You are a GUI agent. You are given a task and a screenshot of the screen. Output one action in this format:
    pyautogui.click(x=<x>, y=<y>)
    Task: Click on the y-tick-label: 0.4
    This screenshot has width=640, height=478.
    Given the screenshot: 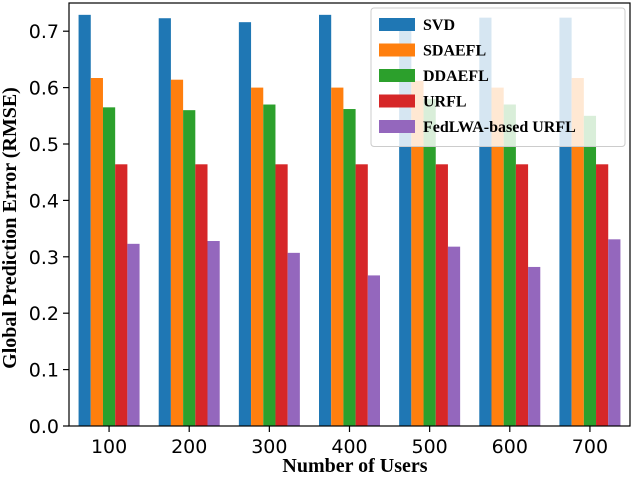 What is the action you would take?
    pyautogui.click(x=44, y=201)
    